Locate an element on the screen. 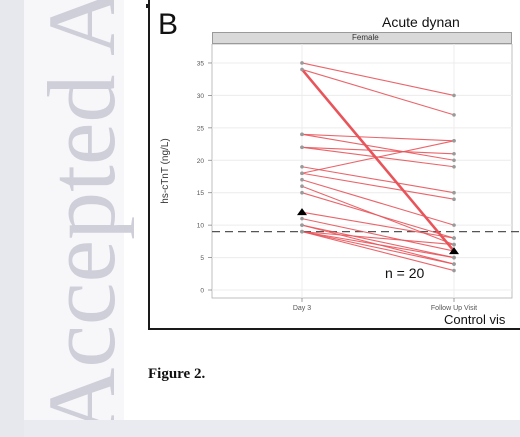 This screenshot has width=520, height=437. y-tick-label: 30 is located at coordinates (201, 96).